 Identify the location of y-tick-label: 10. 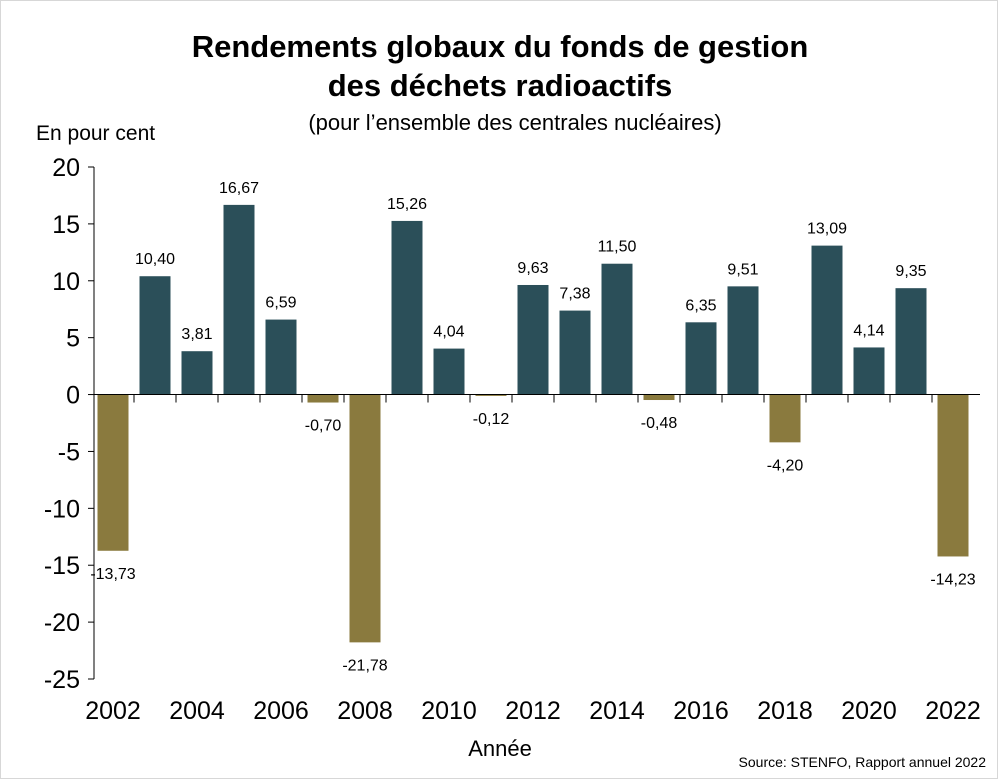
(66, 282).